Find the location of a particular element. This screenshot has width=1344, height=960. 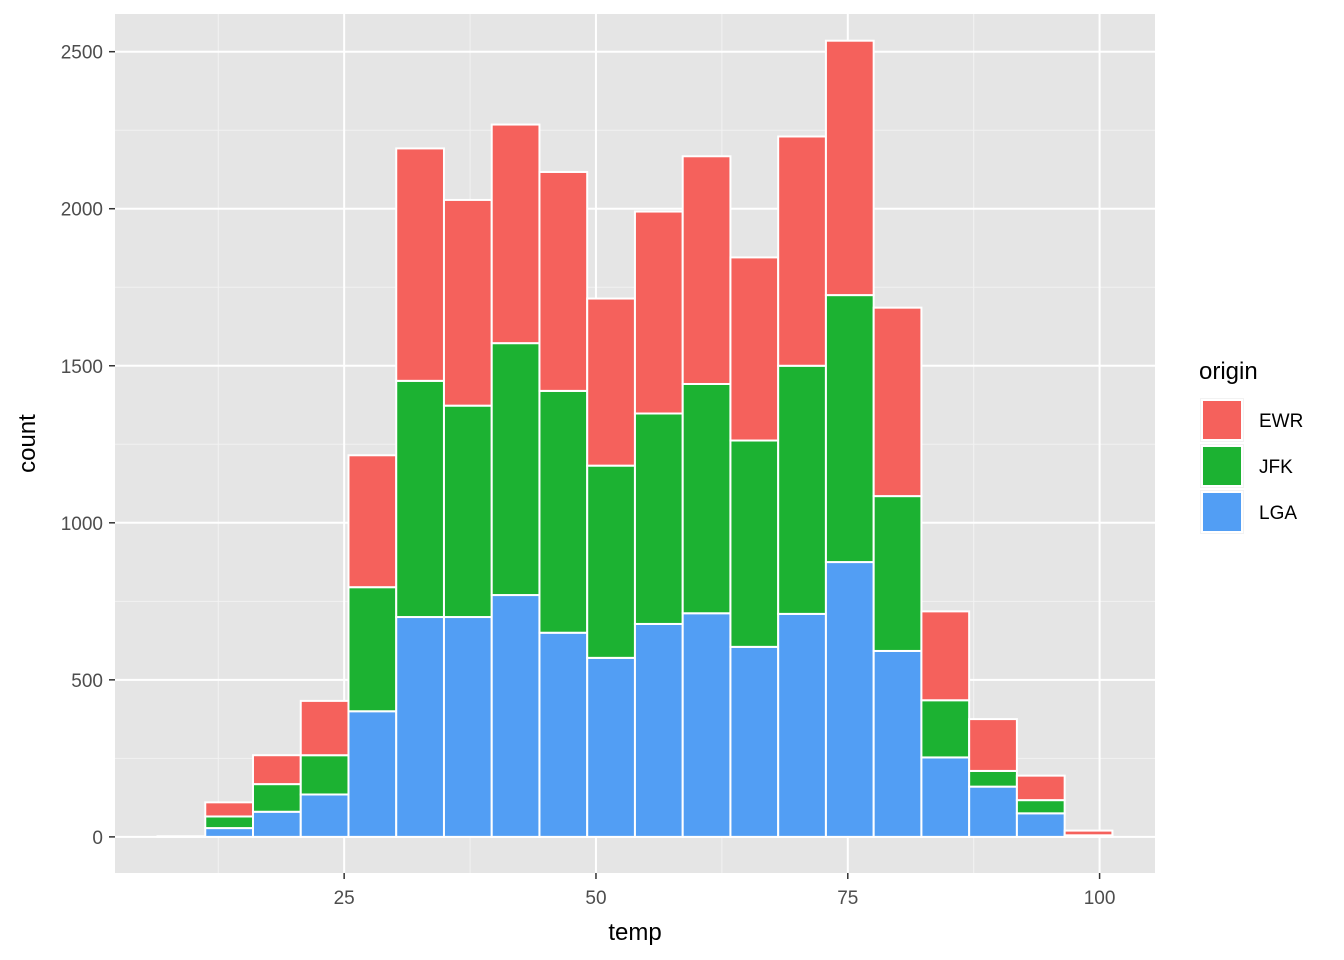

x-axis-title: temp is located at coordinates (634, 932).